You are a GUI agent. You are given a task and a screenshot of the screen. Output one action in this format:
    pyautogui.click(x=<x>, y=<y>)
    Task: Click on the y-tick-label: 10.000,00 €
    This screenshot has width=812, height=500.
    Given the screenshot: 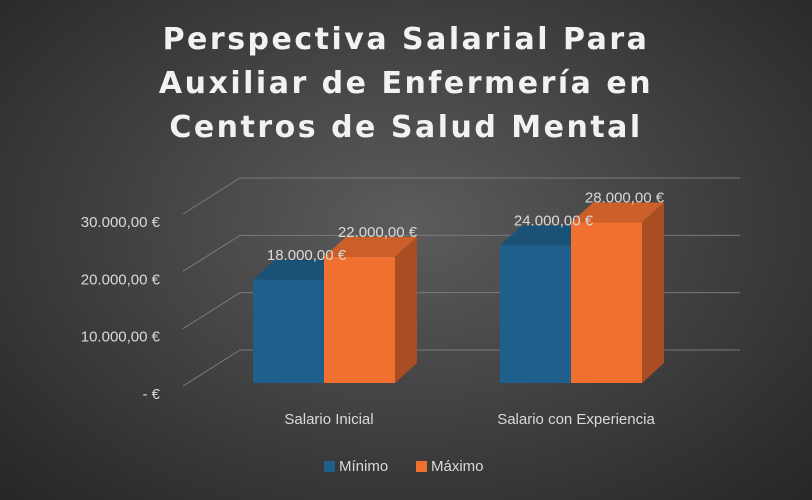 What is the action you would take?
    pyautogui.click(x=121, y=337)
    